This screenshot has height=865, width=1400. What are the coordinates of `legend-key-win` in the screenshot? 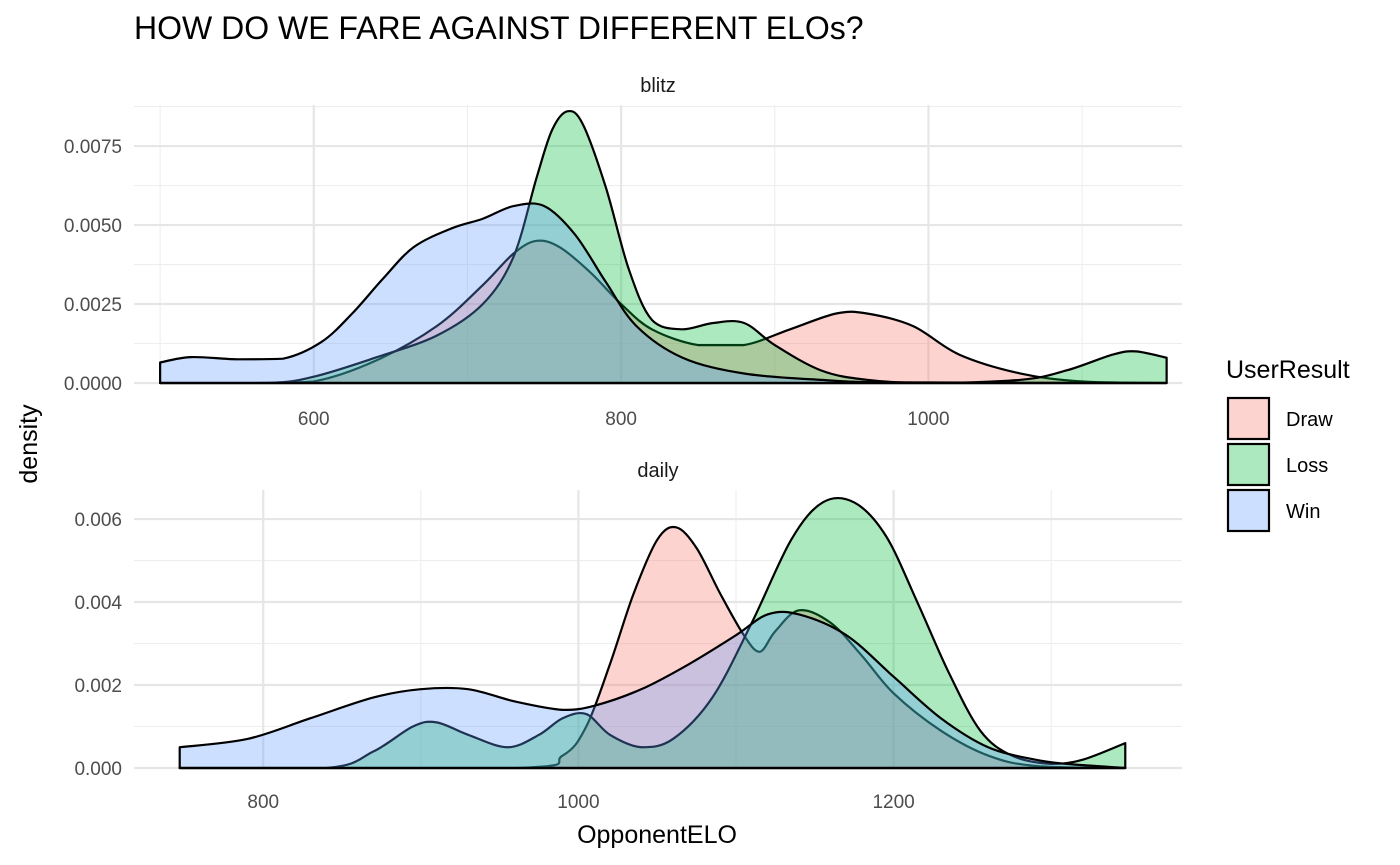 It's located at (1248, 510).